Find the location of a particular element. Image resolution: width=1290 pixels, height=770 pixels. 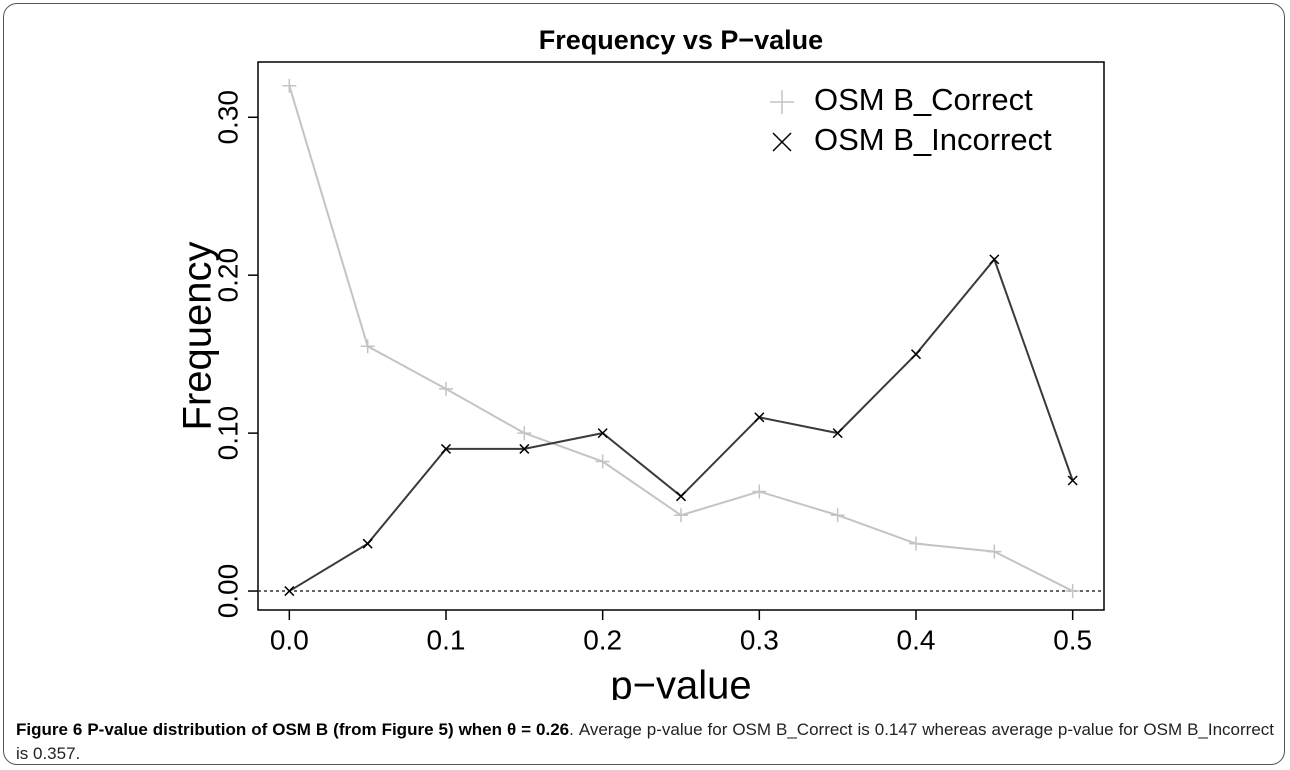

x-tick-label: 0.1 is located at coordinates (446, 639).